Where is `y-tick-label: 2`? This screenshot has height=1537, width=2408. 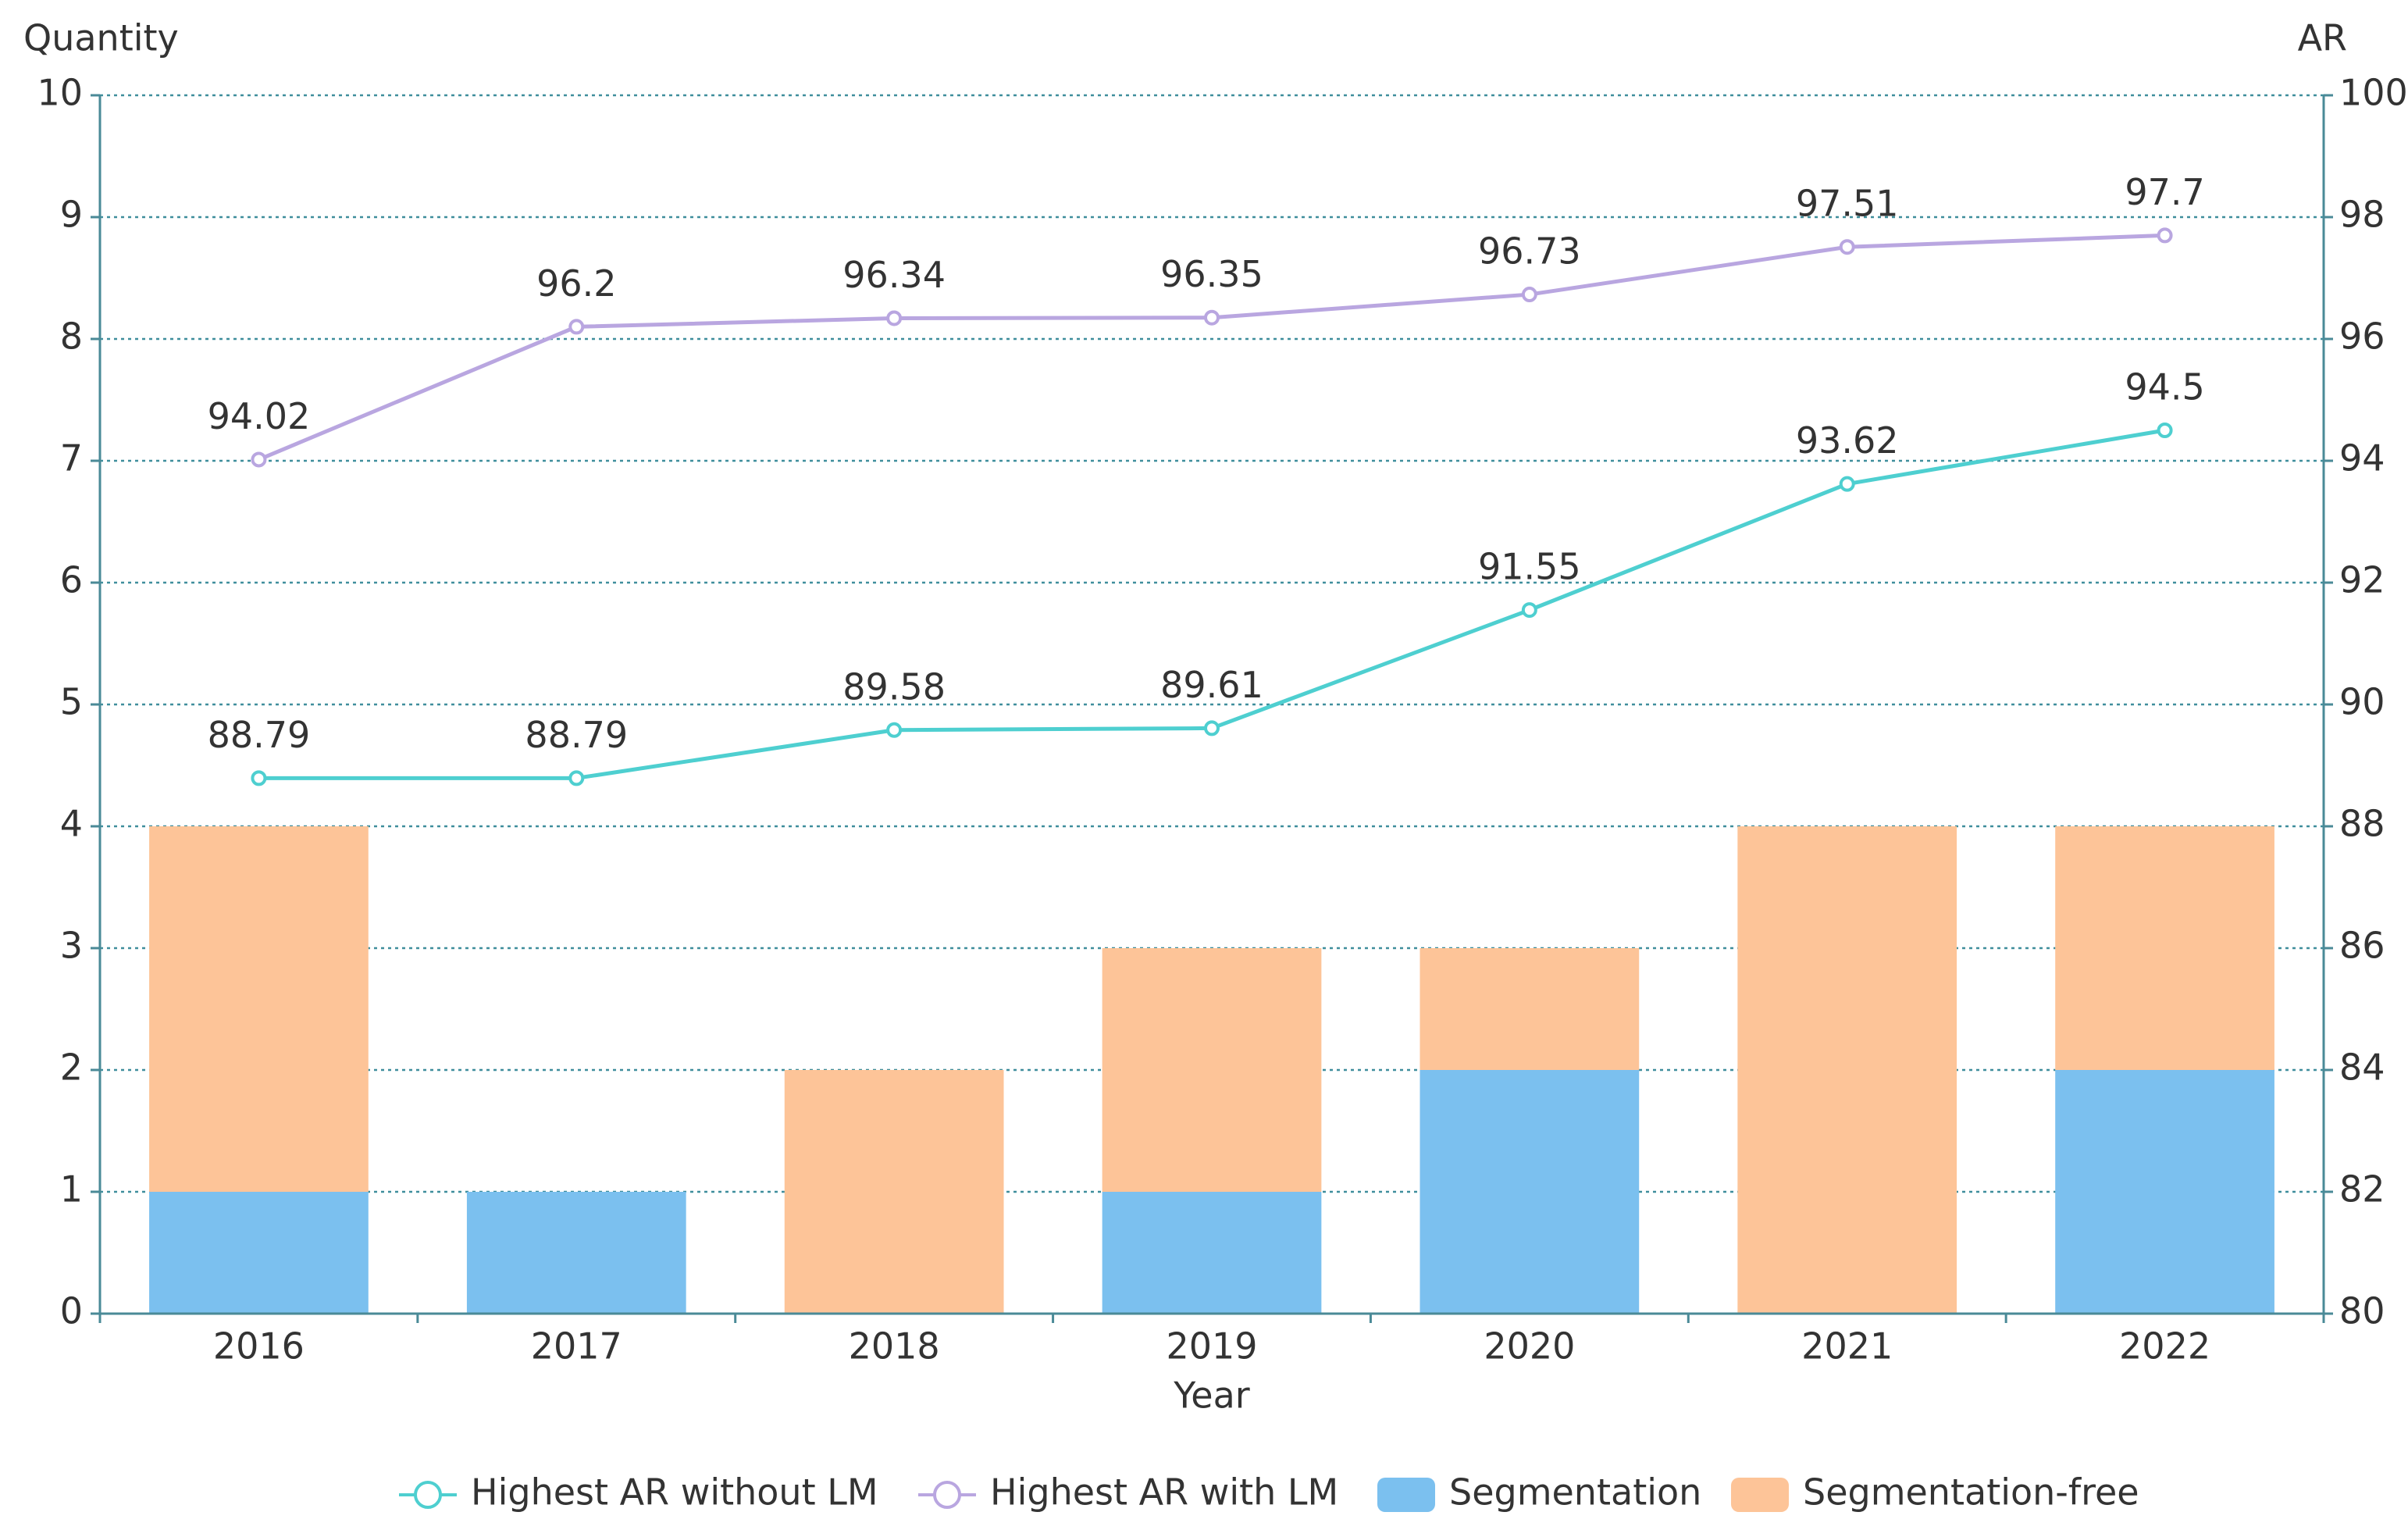
y-tick-label: 2 is located at coordinates (71, 1068).